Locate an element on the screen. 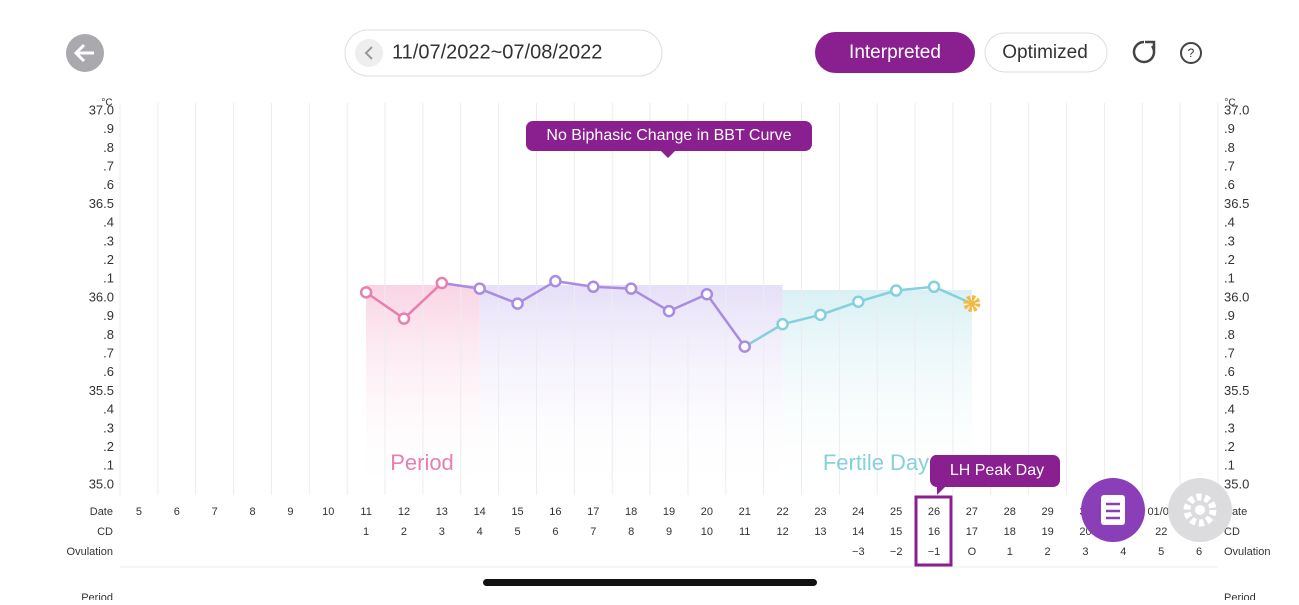  categories-cell: 22 is located at coordinates (782, 512).